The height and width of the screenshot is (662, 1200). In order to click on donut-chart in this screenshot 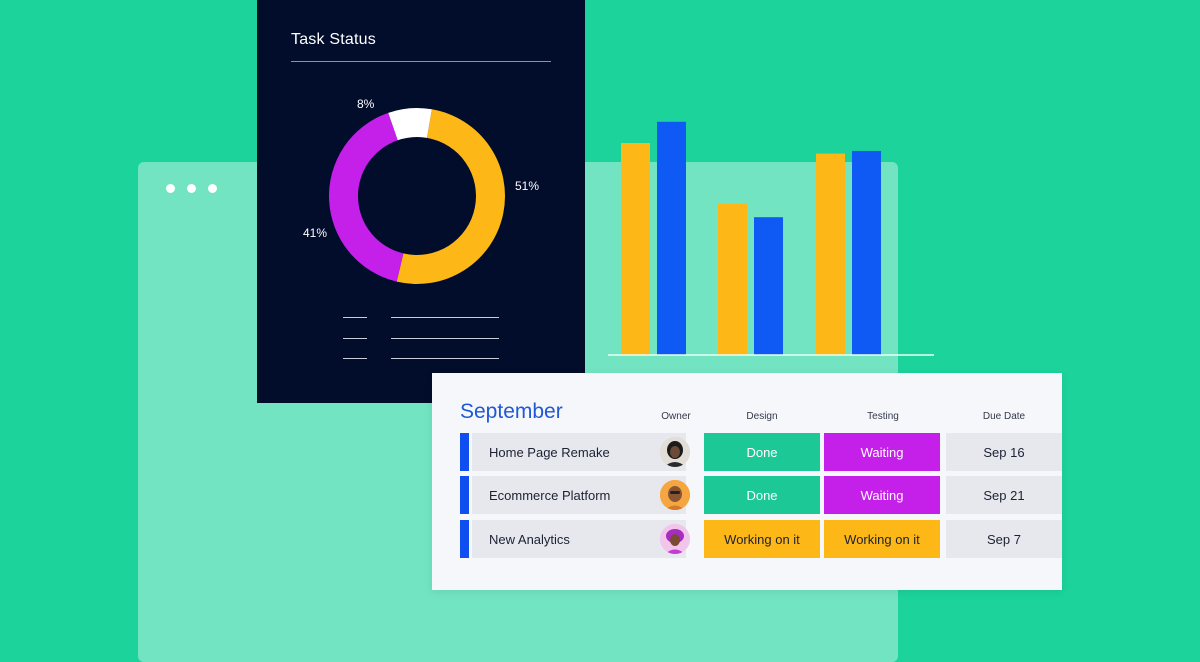, I will do `click(416, 196)`.